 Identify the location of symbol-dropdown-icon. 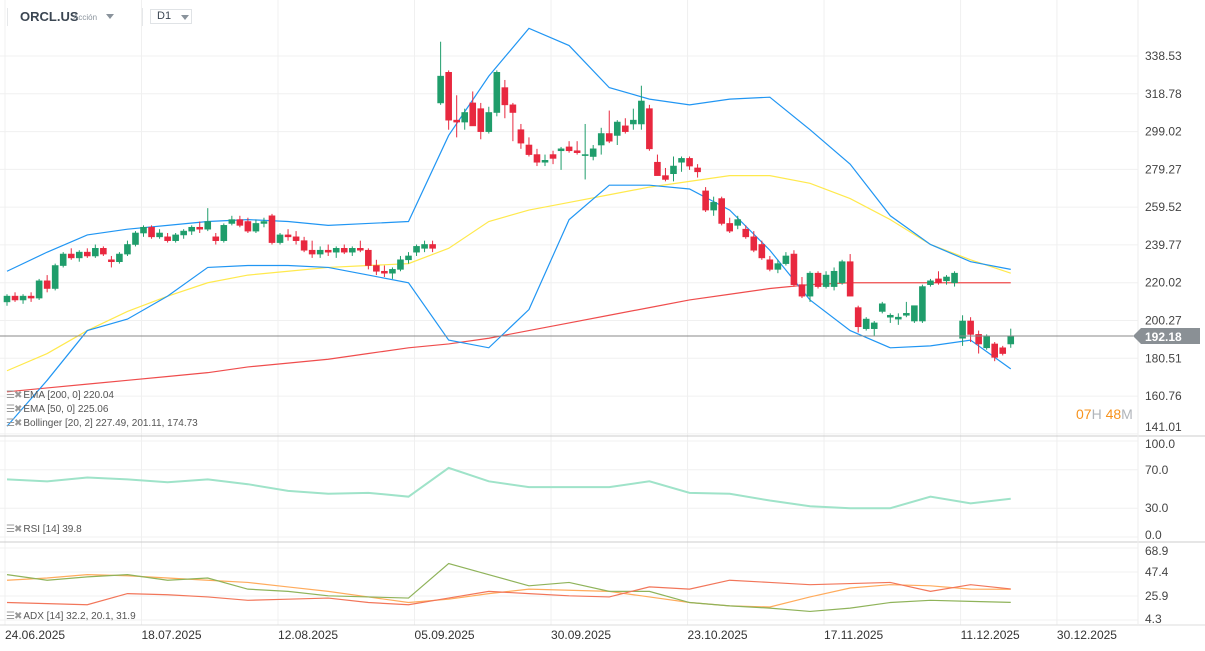
(110, 16).